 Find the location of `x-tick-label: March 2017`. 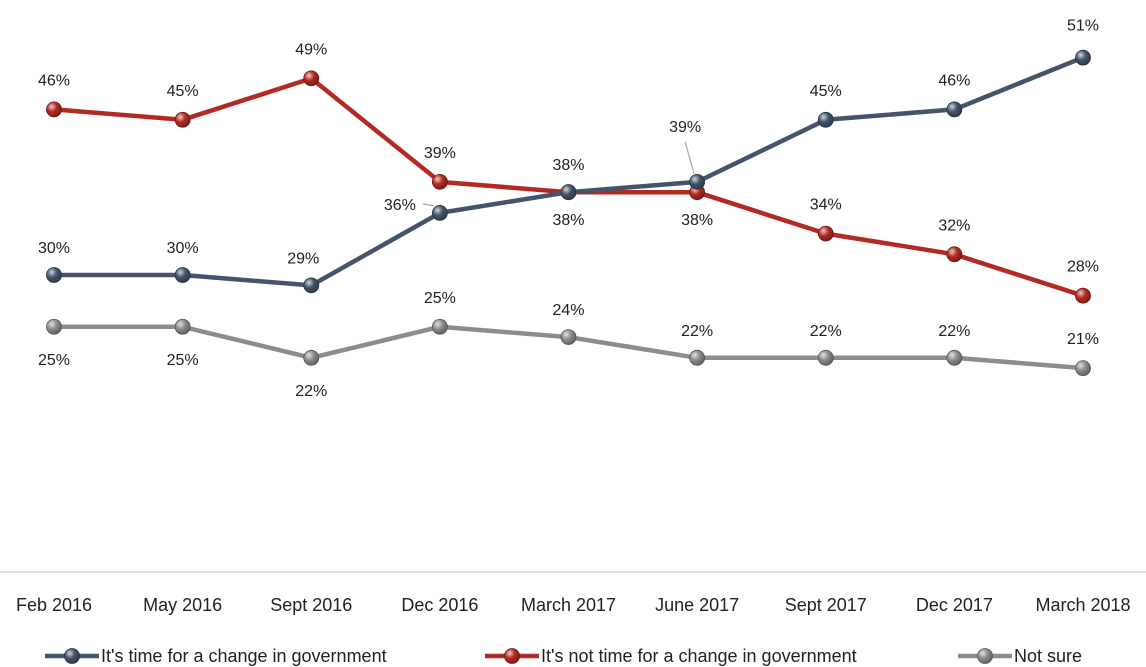

x-tick-label: March 2017 is located at coordinates (568, 605).